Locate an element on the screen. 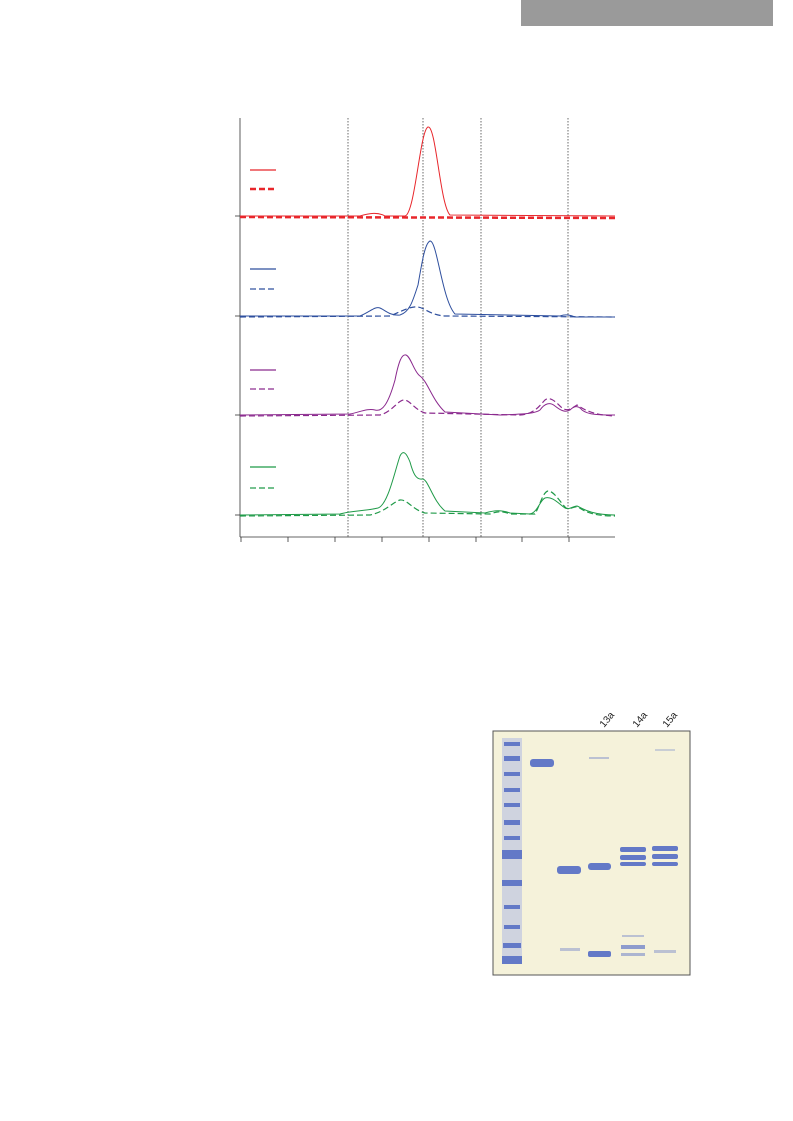 The height and width of the screenshot is (1121, 793). lane-label: 14a is located at coordinates (640, 720).